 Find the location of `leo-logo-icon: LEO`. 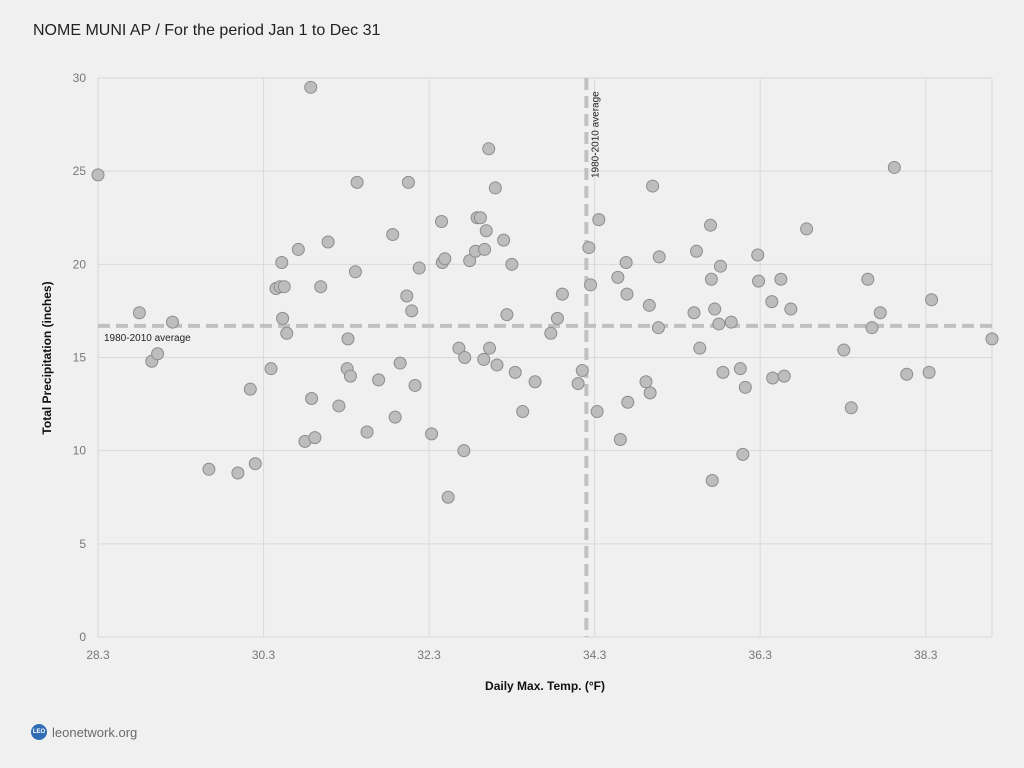

leo-logo-icon: LEO is located at coordinates (39, 732).